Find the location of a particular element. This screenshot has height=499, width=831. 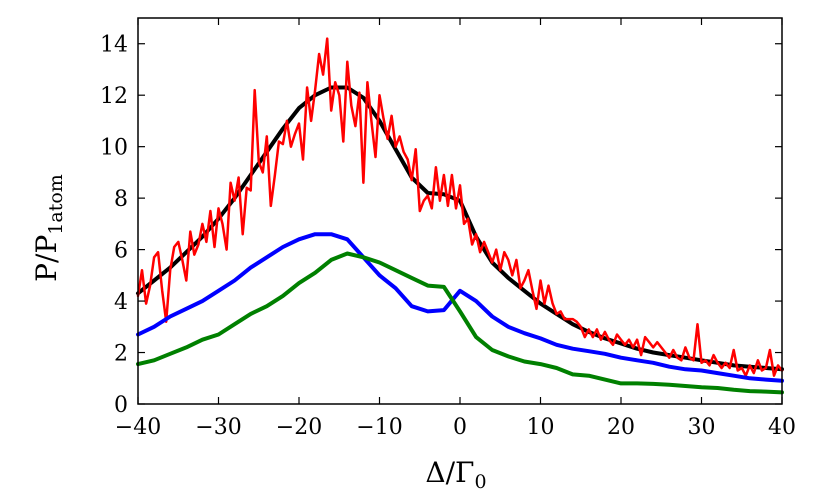

y-tick-label: 14 is located at coordinates (114, 45).